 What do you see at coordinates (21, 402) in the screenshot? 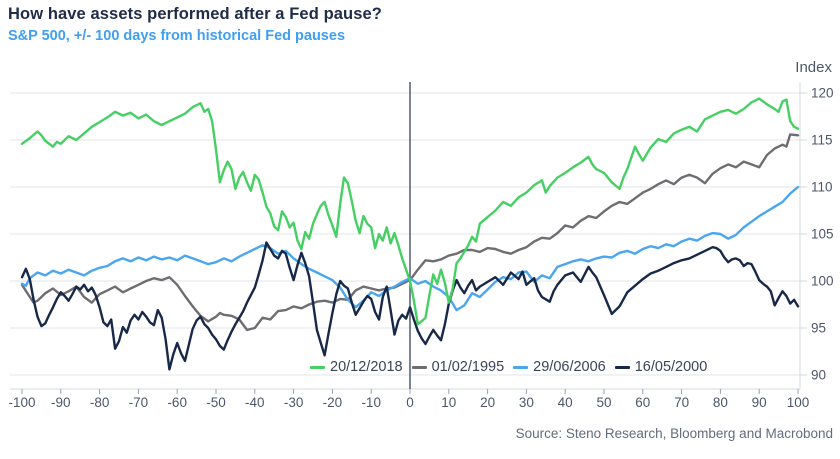
I see `x-axis-tick-label: -100` at bounding box center [21, 402].